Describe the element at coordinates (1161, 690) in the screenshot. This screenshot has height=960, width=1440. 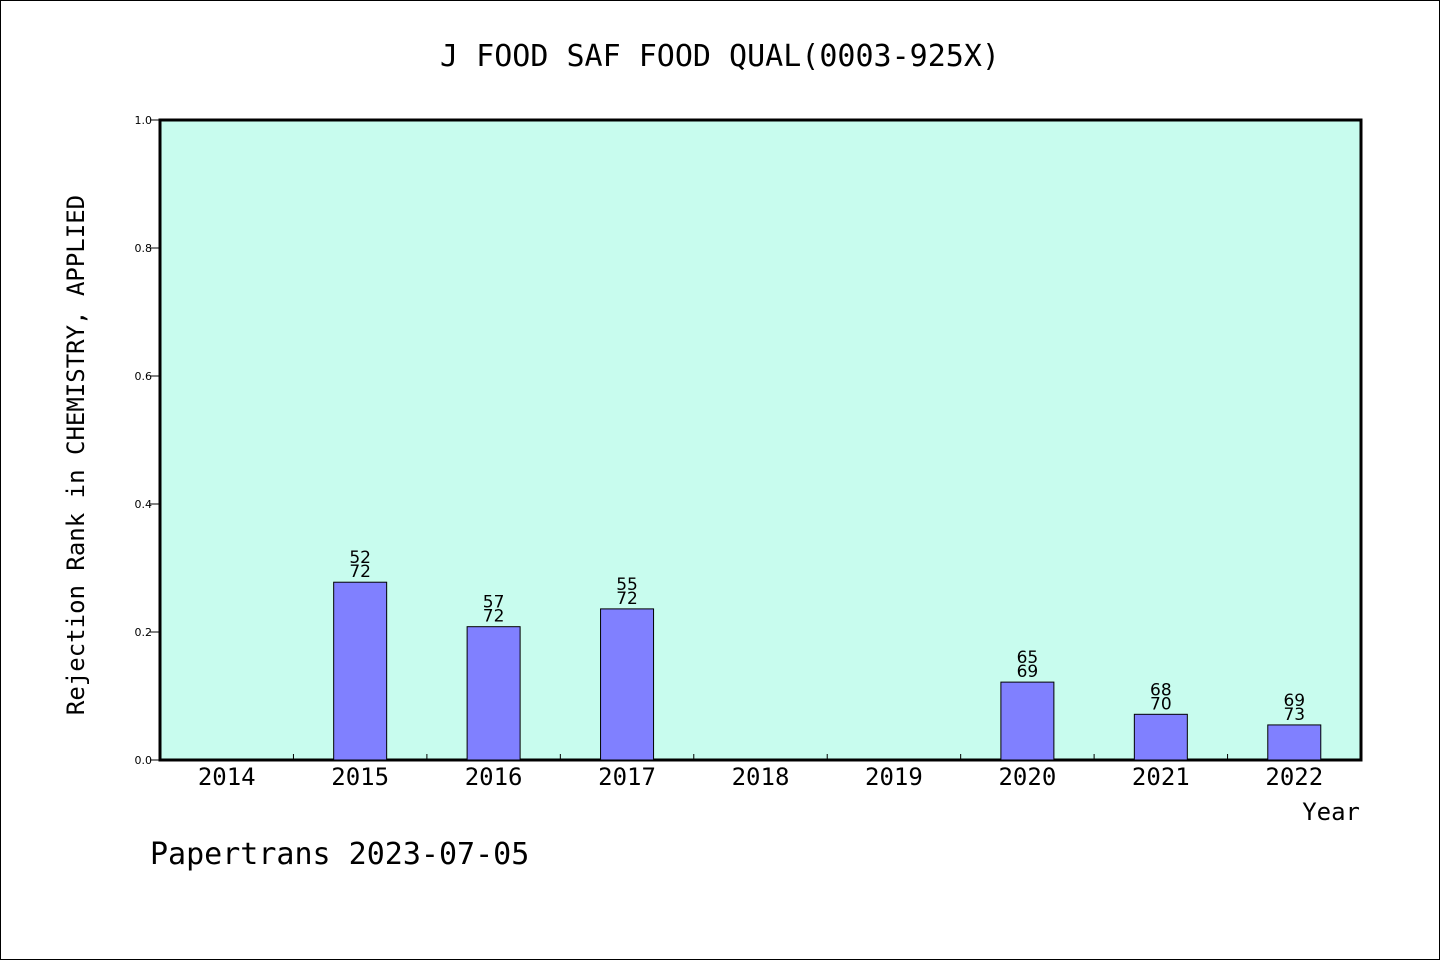
I see `bar-label-rank: 68` at that location.